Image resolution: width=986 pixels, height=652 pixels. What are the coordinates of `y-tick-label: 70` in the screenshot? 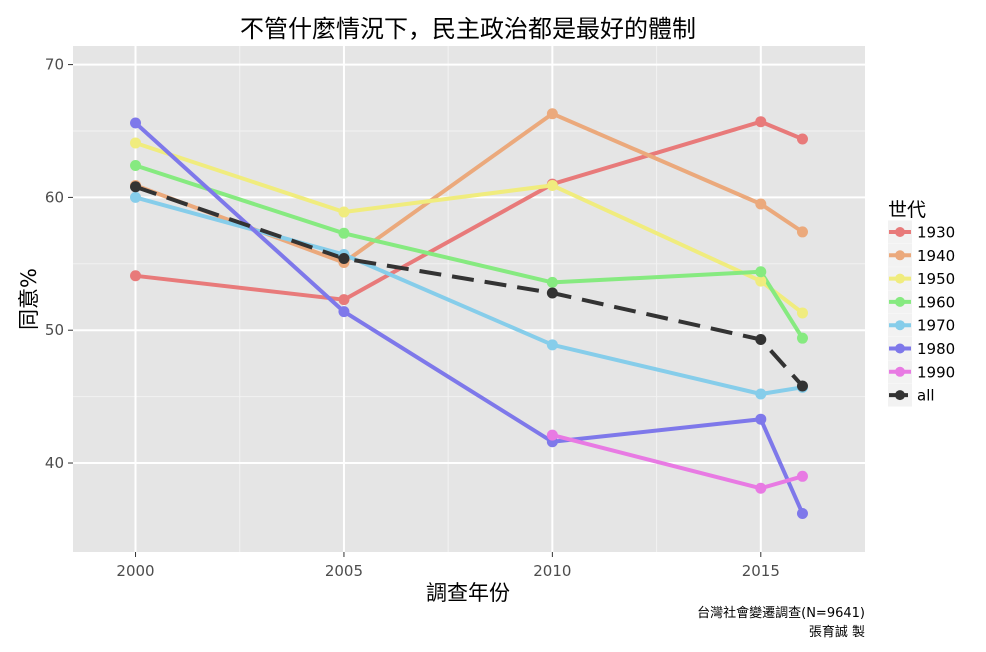 It's located at (54, 65).